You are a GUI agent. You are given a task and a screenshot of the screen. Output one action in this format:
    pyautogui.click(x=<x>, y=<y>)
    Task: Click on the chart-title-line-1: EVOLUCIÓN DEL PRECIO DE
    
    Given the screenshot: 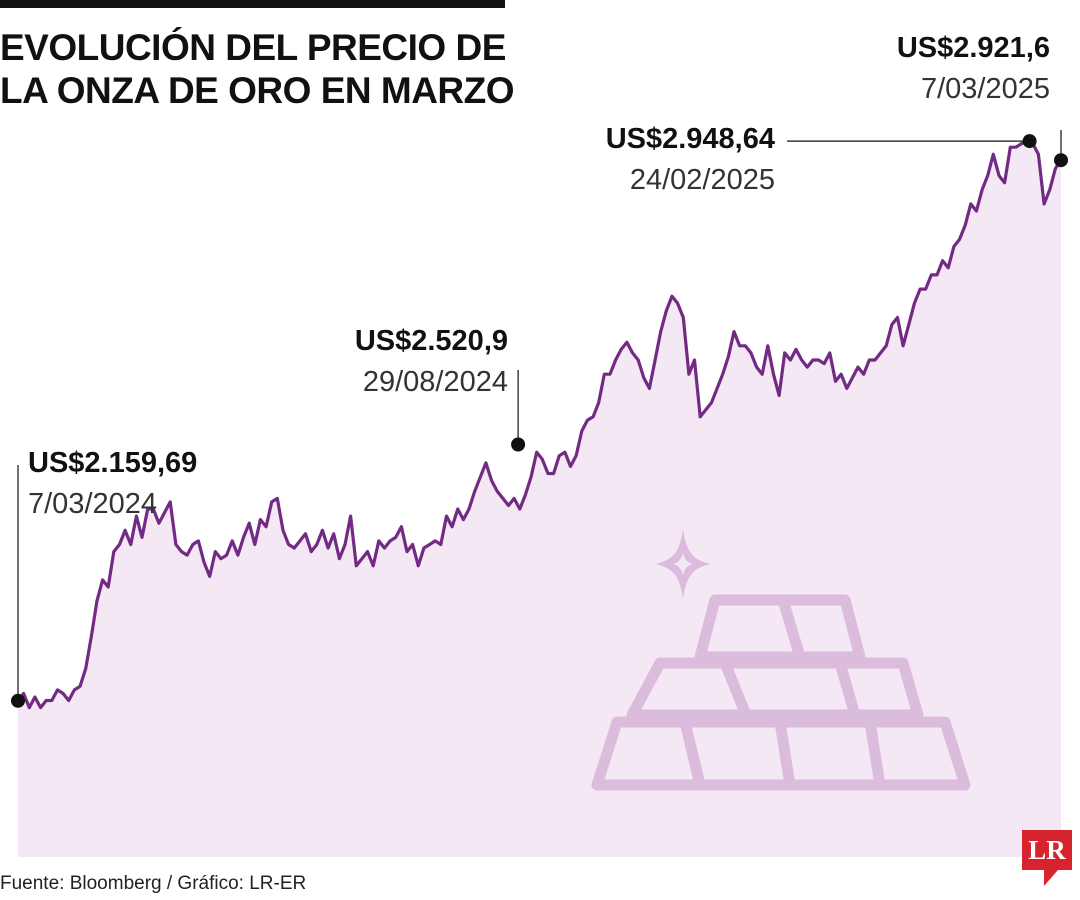 What is the action you would take?
    pyautogui.click(x=253, y=47)
    